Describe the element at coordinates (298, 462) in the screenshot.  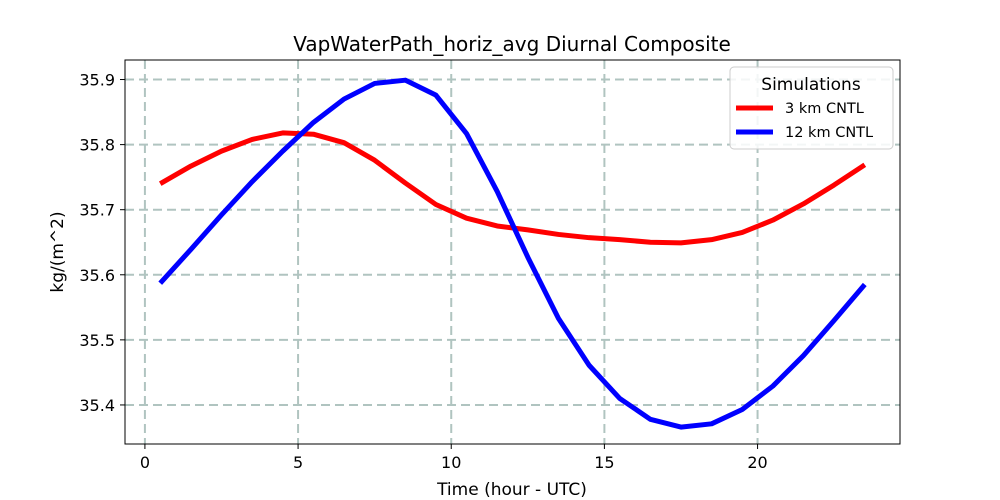
I see `x-tick-label: 5` at that location.